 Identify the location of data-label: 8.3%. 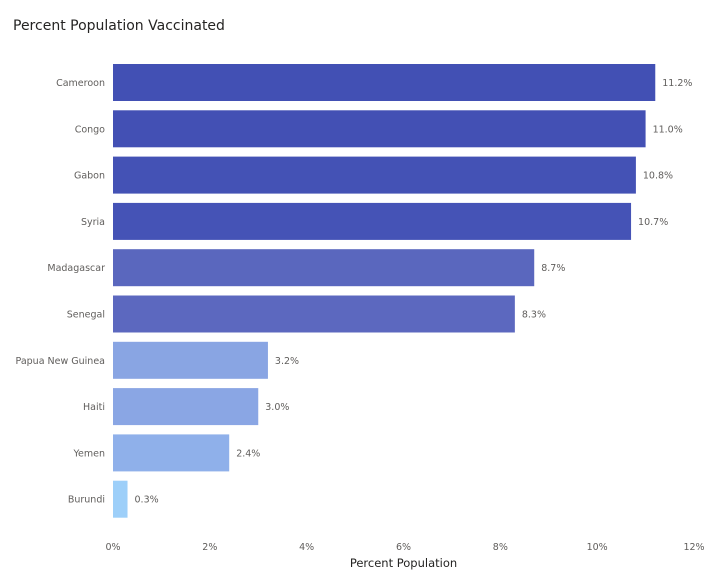
(534, 315).